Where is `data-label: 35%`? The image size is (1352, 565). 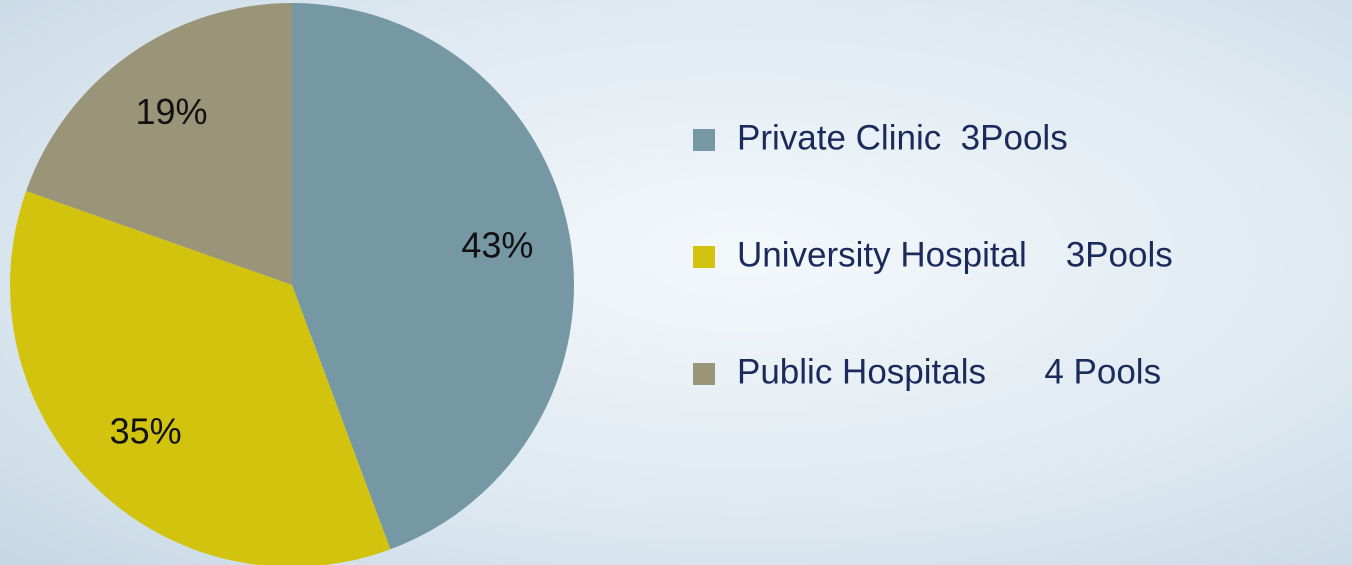 data-label: 35% is located at coordinates (146, 430).